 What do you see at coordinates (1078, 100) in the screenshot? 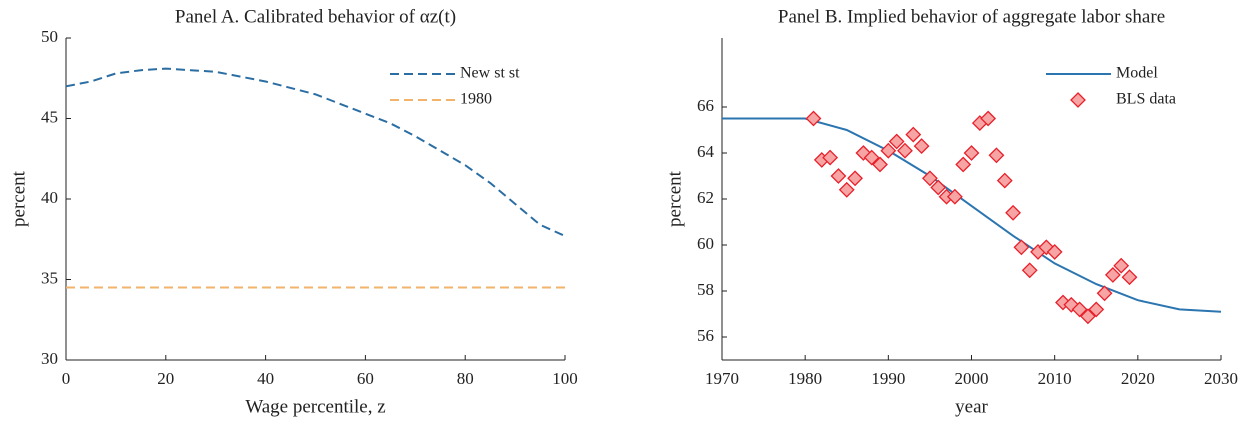
I see `legend-swatch` at bounding box center [1078, 100].